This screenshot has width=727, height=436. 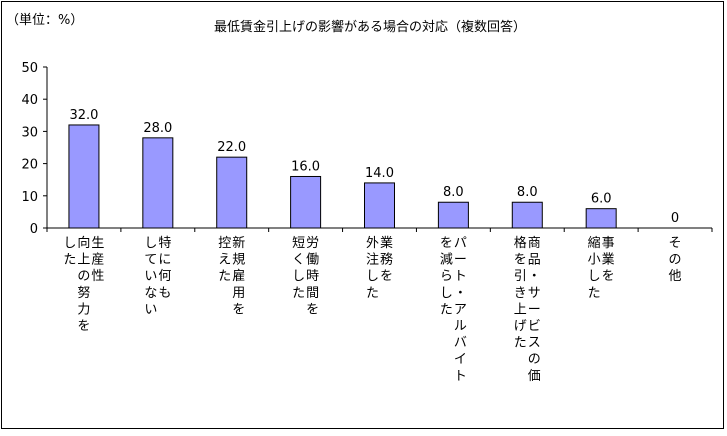 I want to click on x-tick-label: その他, so click(x=675, y=260).